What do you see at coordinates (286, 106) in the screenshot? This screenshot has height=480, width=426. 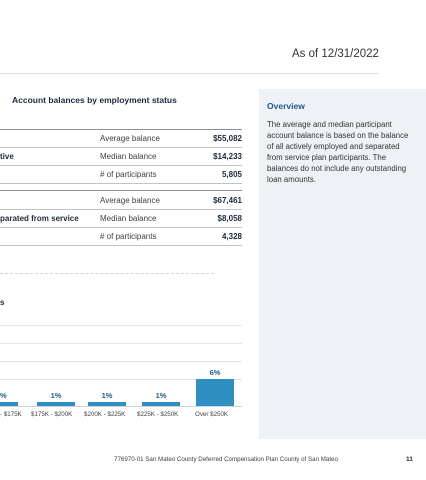 I see `overview-title: Overview` at bounding box center [286, 106].